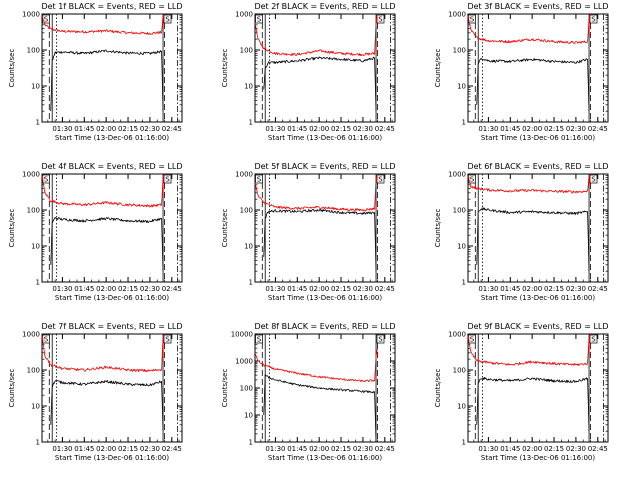 Image resolution: width=640 pixels, height=480 pixels. What do you see at coordinates (537, 326) in the screenshot?
I see `chart-title: Det 9f BLACK = Events, RED = LLD` at bounding box center [537, 326].